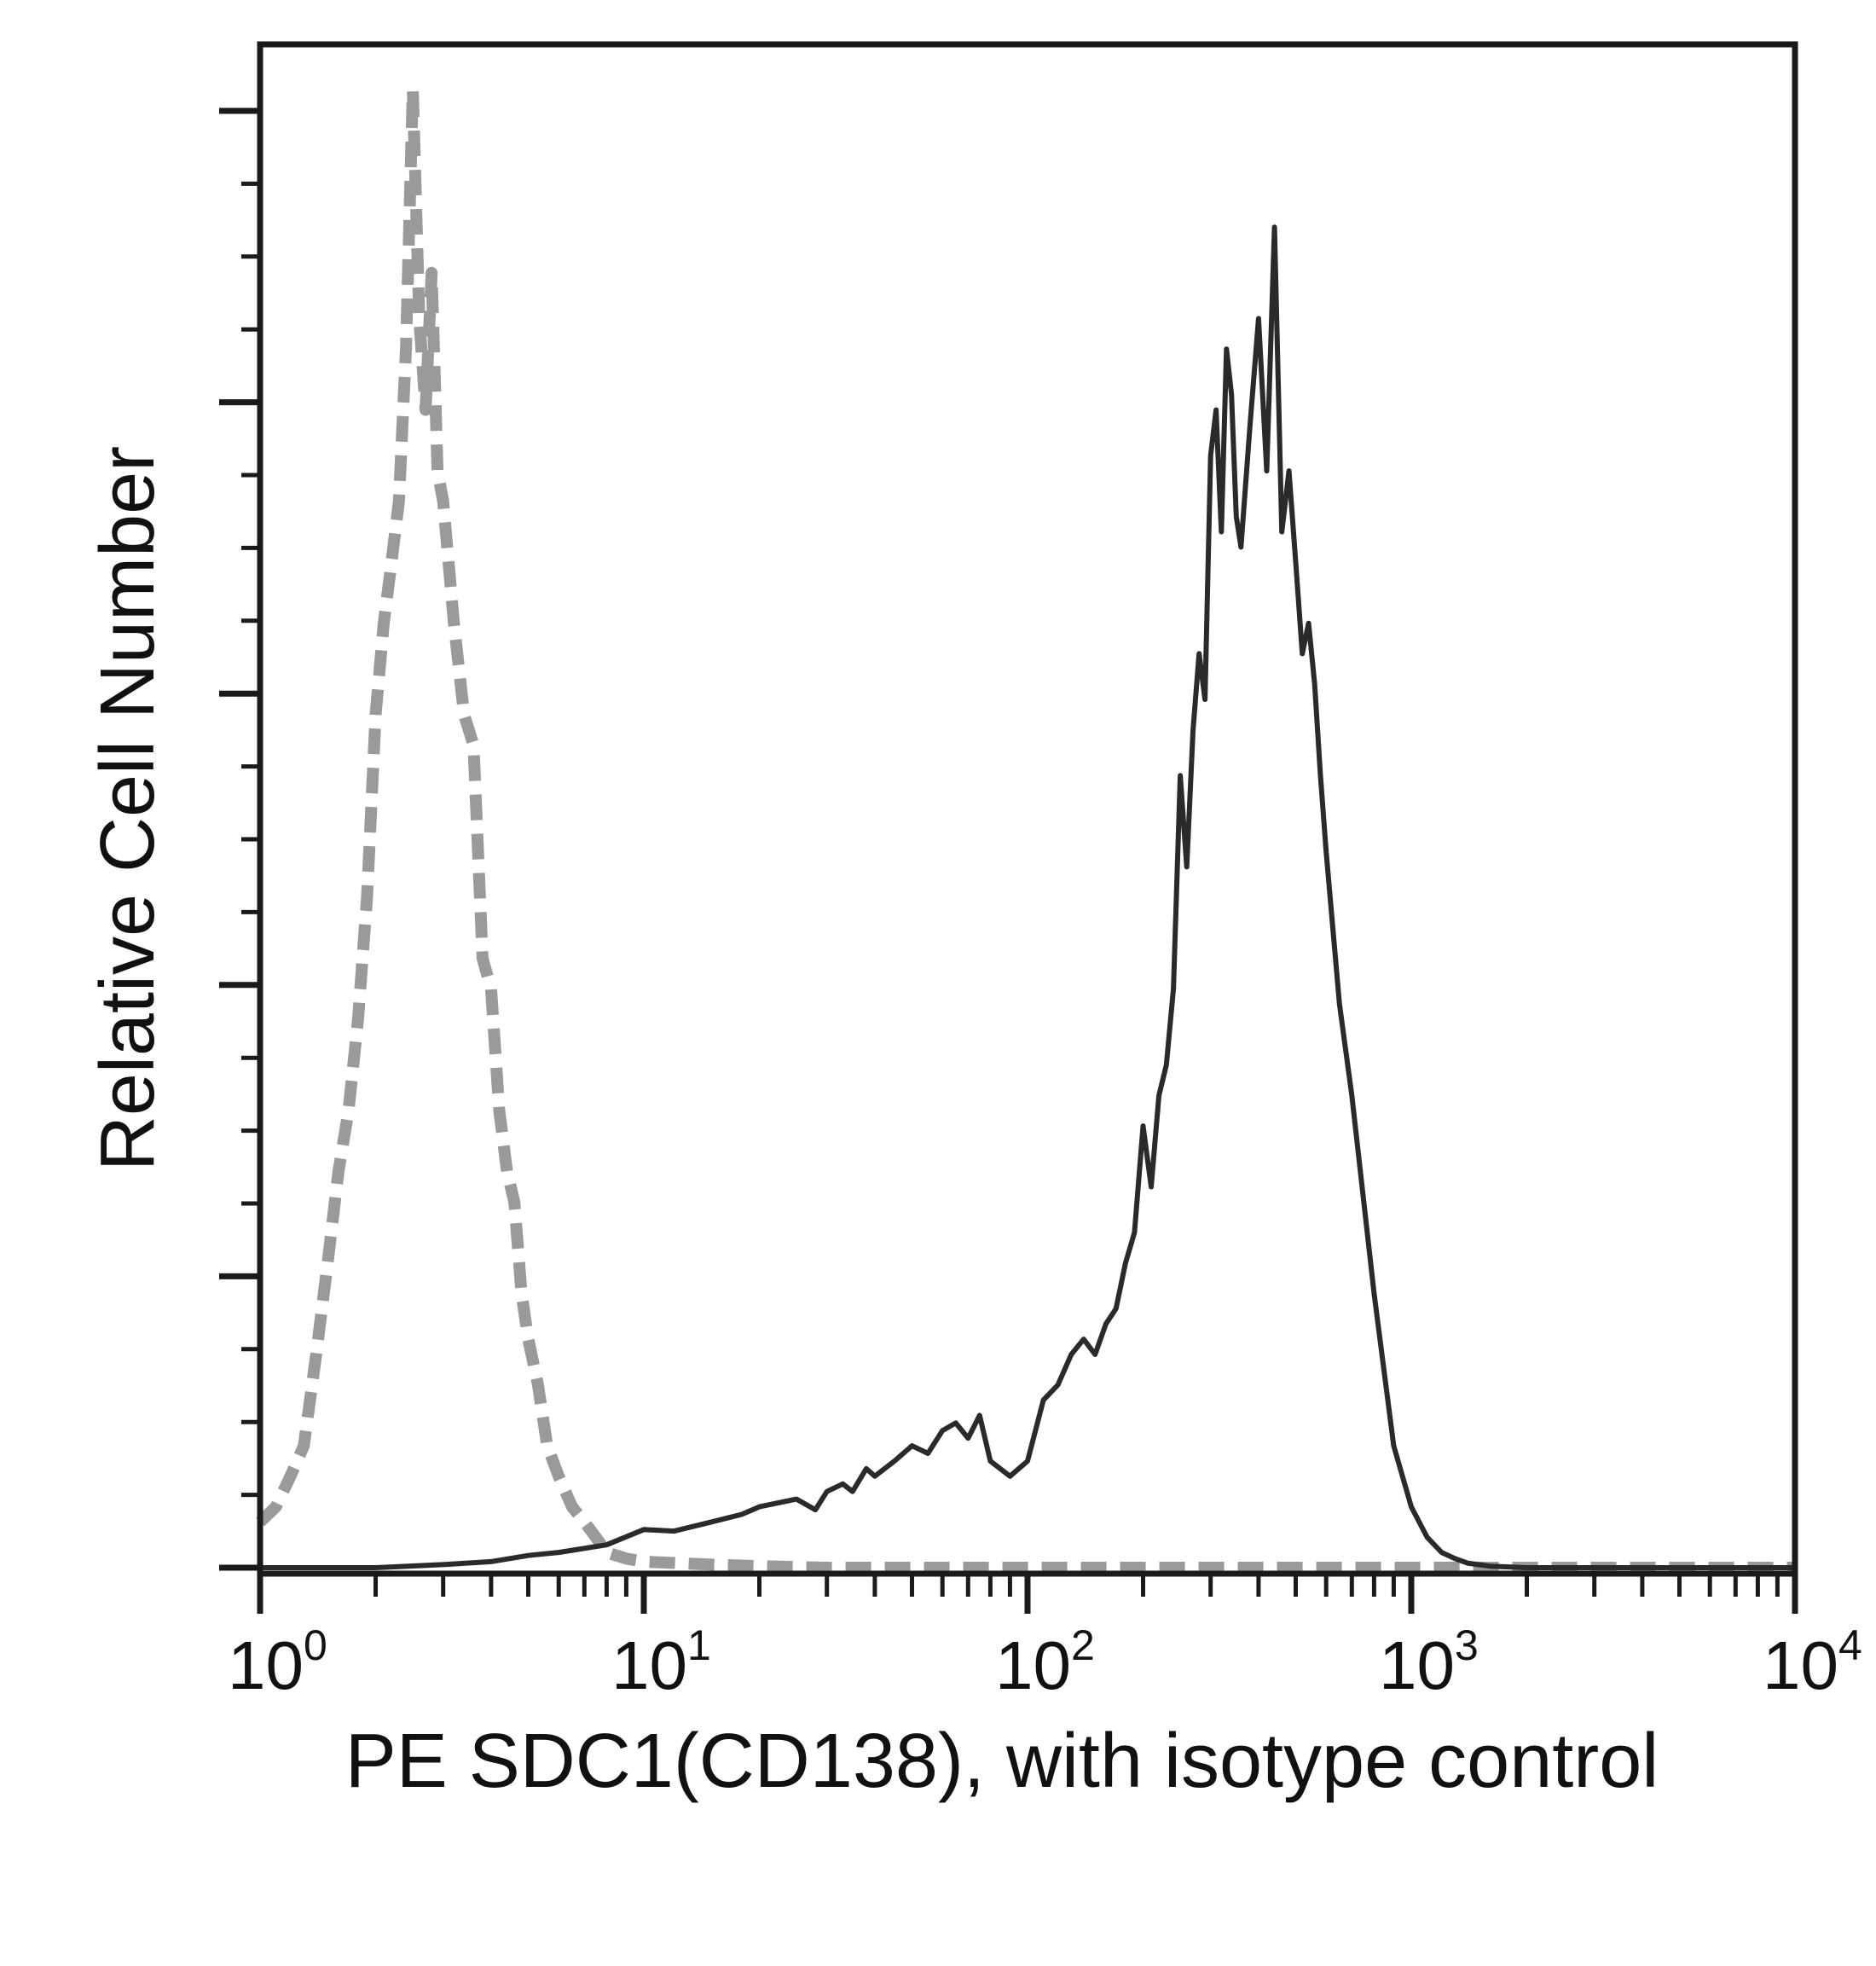 Image resolution: width=1876 pixels, height=1966 pixels. Describe the element at coordinates (1813, 1662) in the screenshot. I see `x-tick-label: 10⁴` at that location.